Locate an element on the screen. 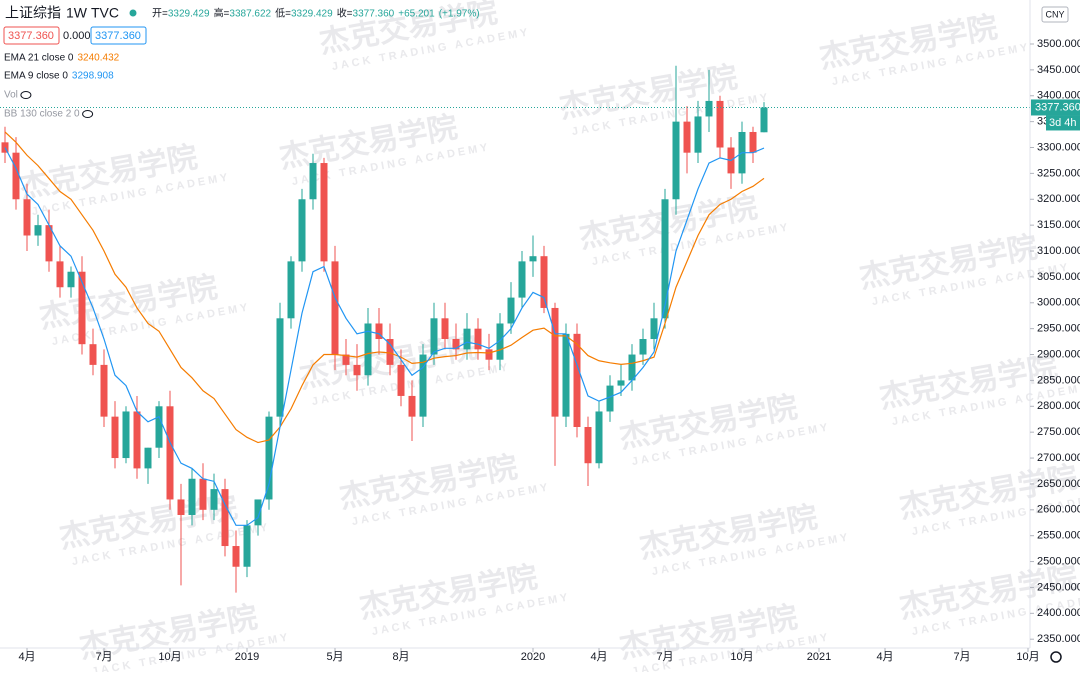  last-price-label: 3377.360 is located at coordinates (1057, 107).